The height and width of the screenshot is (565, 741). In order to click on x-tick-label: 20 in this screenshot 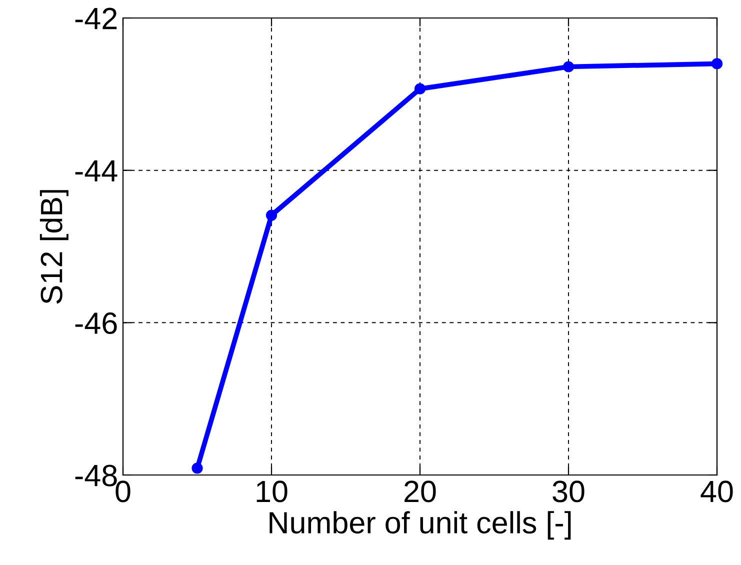, I will do `click(420, 491)`.